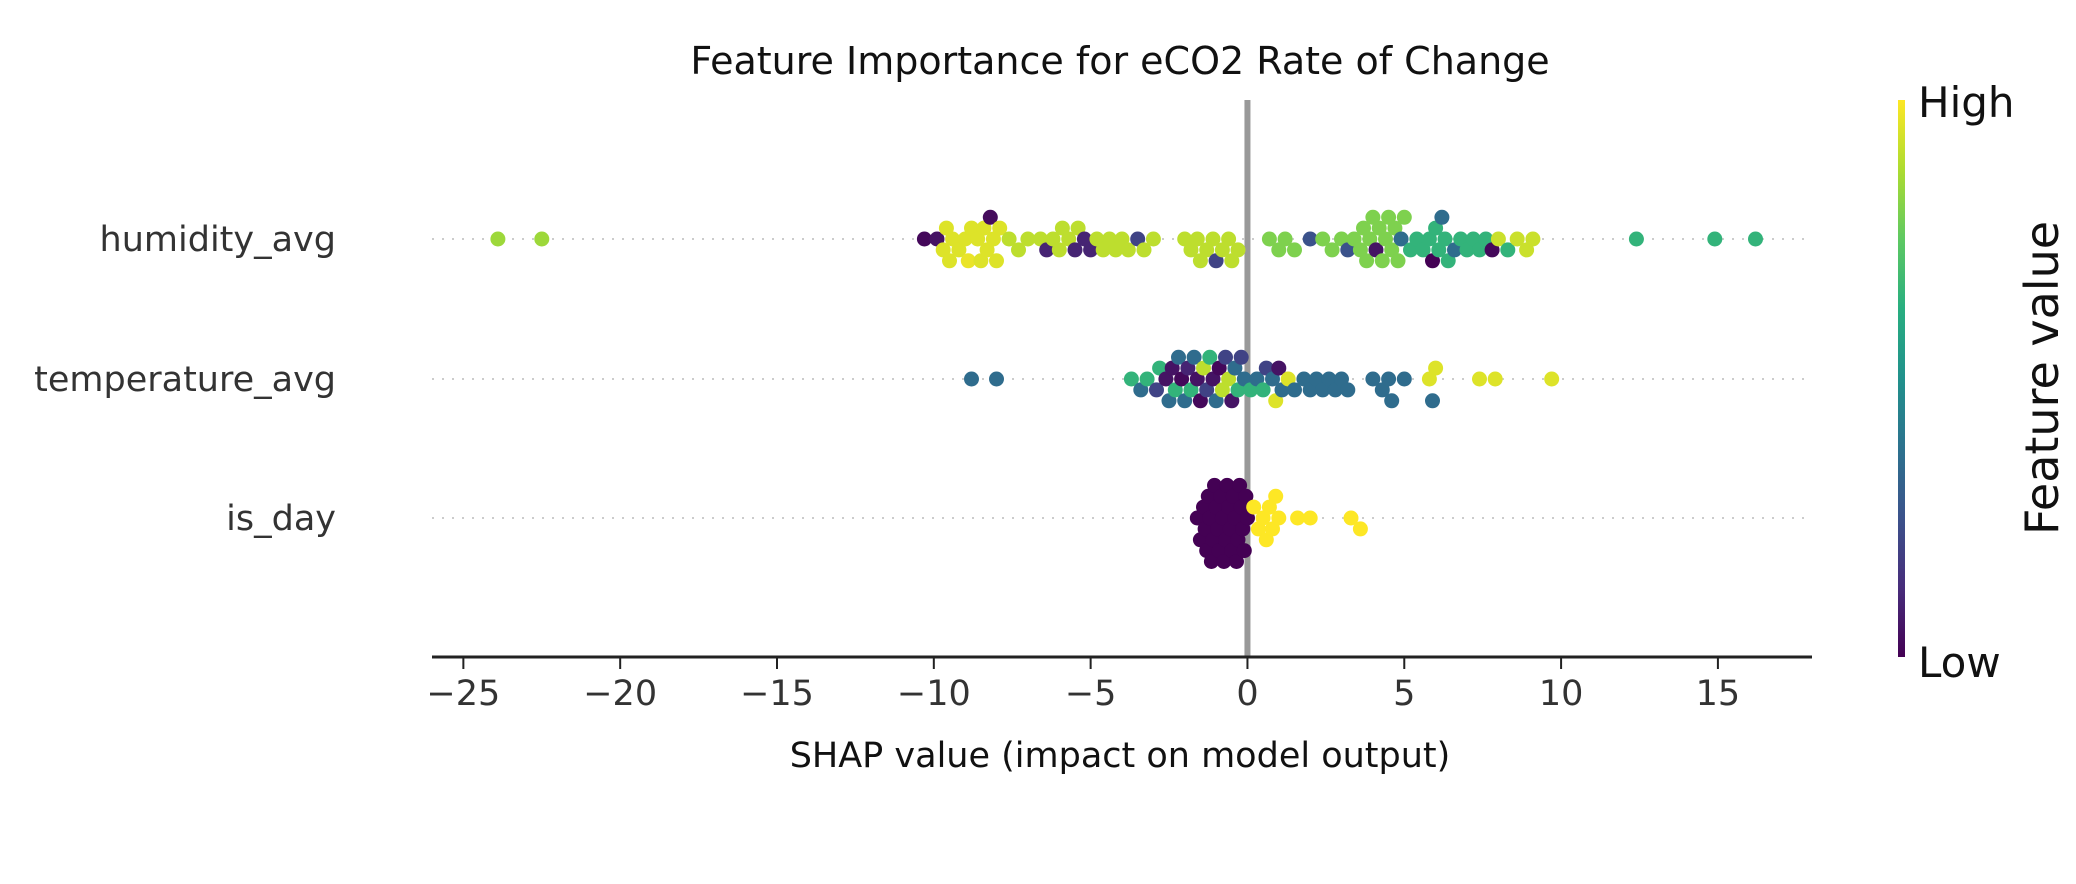 Image resolution: width=2076 pixels, height=884 pixels. I want to click on x-tick-label: −10, so click(934, 694).